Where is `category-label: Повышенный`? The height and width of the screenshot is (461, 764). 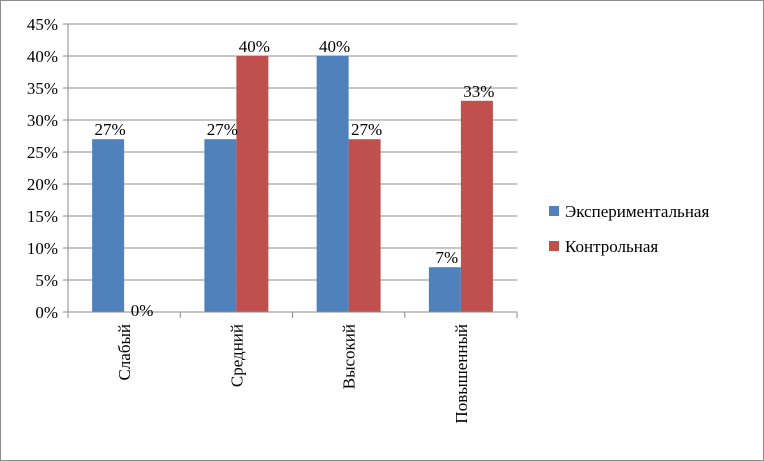 category-label: Повышенный is located at coordinates (461, 374).